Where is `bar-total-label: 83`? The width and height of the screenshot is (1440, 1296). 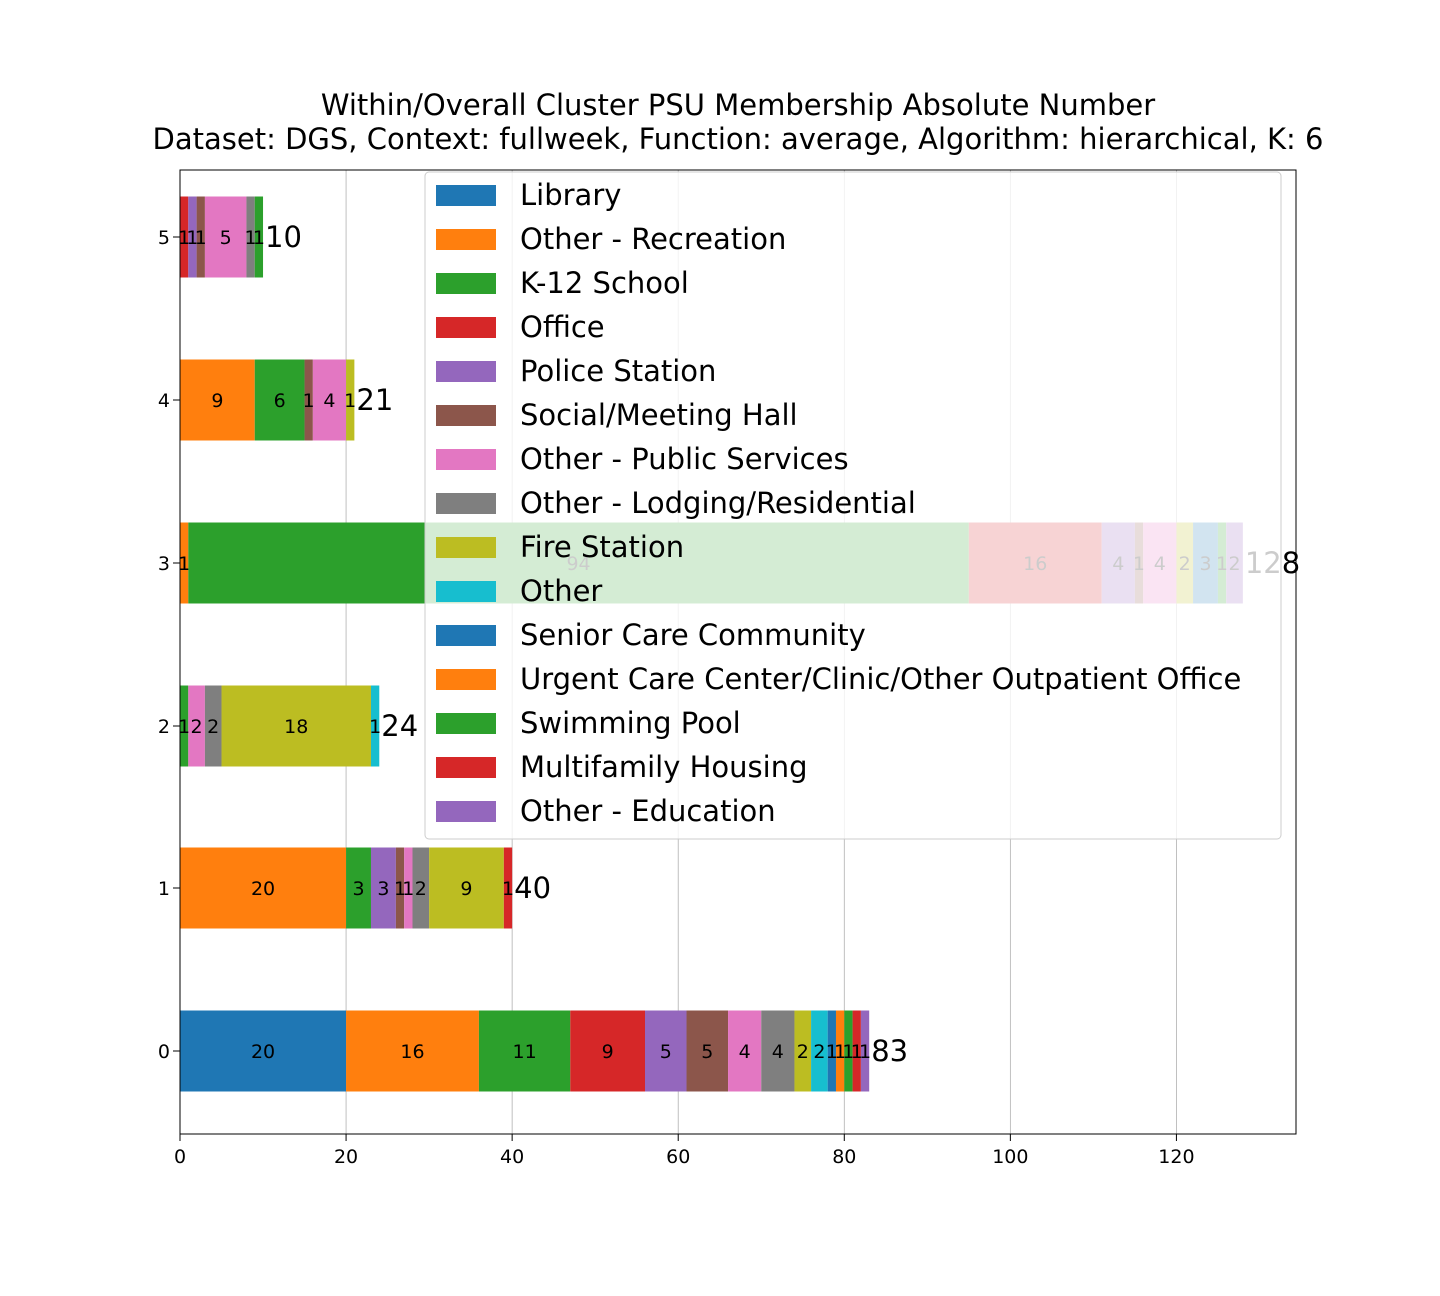
bar-total-label: 83 is located at coordinates (889, 1051).